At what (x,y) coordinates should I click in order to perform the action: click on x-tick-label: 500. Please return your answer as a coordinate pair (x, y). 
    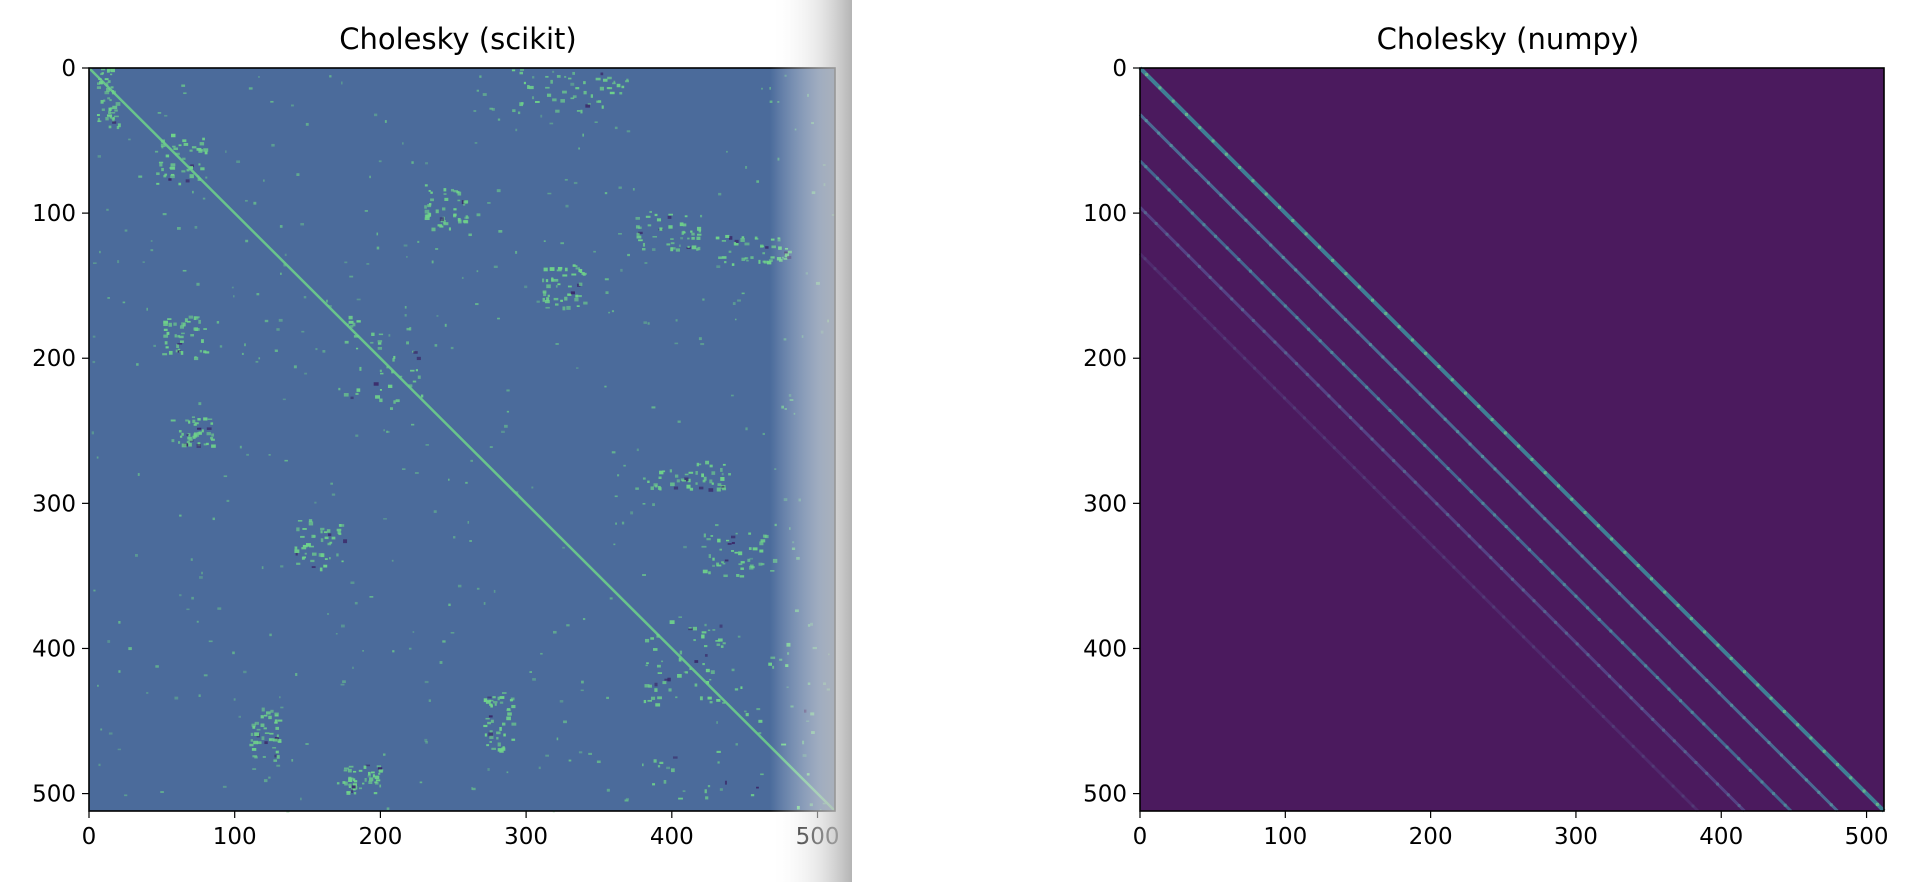
    Looking at the image, I should click on (1867, 837).